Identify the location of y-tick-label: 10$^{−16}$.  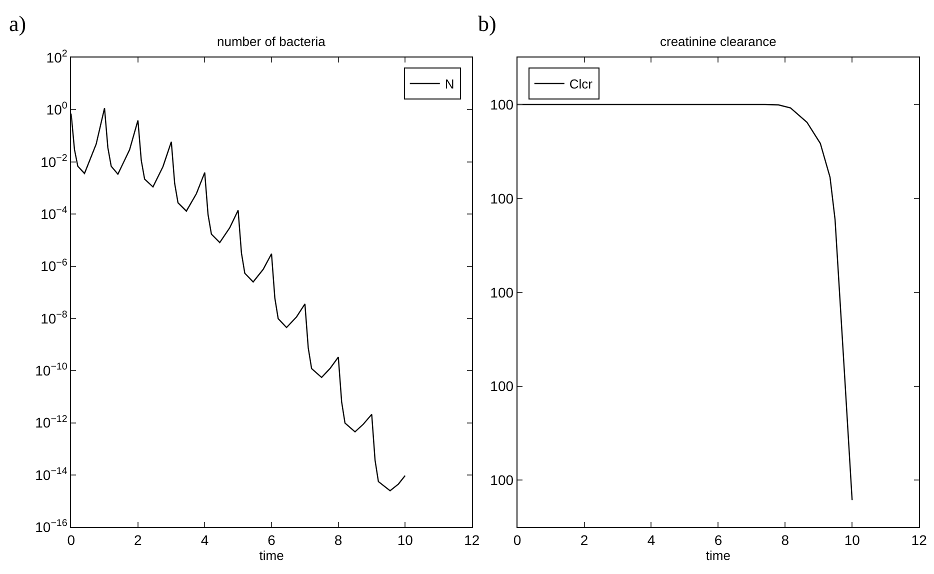
(51, 527).